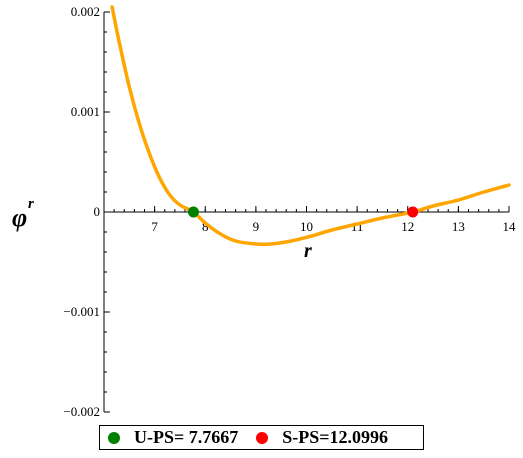  Describe the element at coordinates (114, 437) in the screenshot. I see `legend-marker-green` at that location.